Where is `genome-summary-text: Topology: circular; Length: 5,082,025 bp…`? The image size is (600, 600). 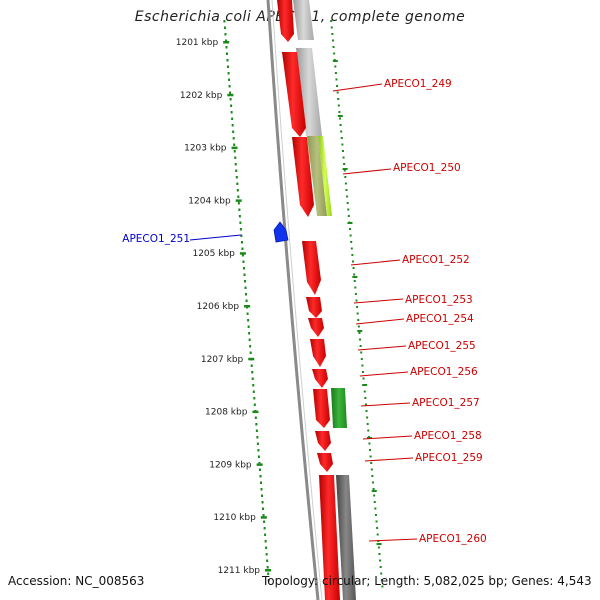
genome-summary-text: Topology: circular; Length: 5,082,025 bp… is located at coordinates (427, 581).